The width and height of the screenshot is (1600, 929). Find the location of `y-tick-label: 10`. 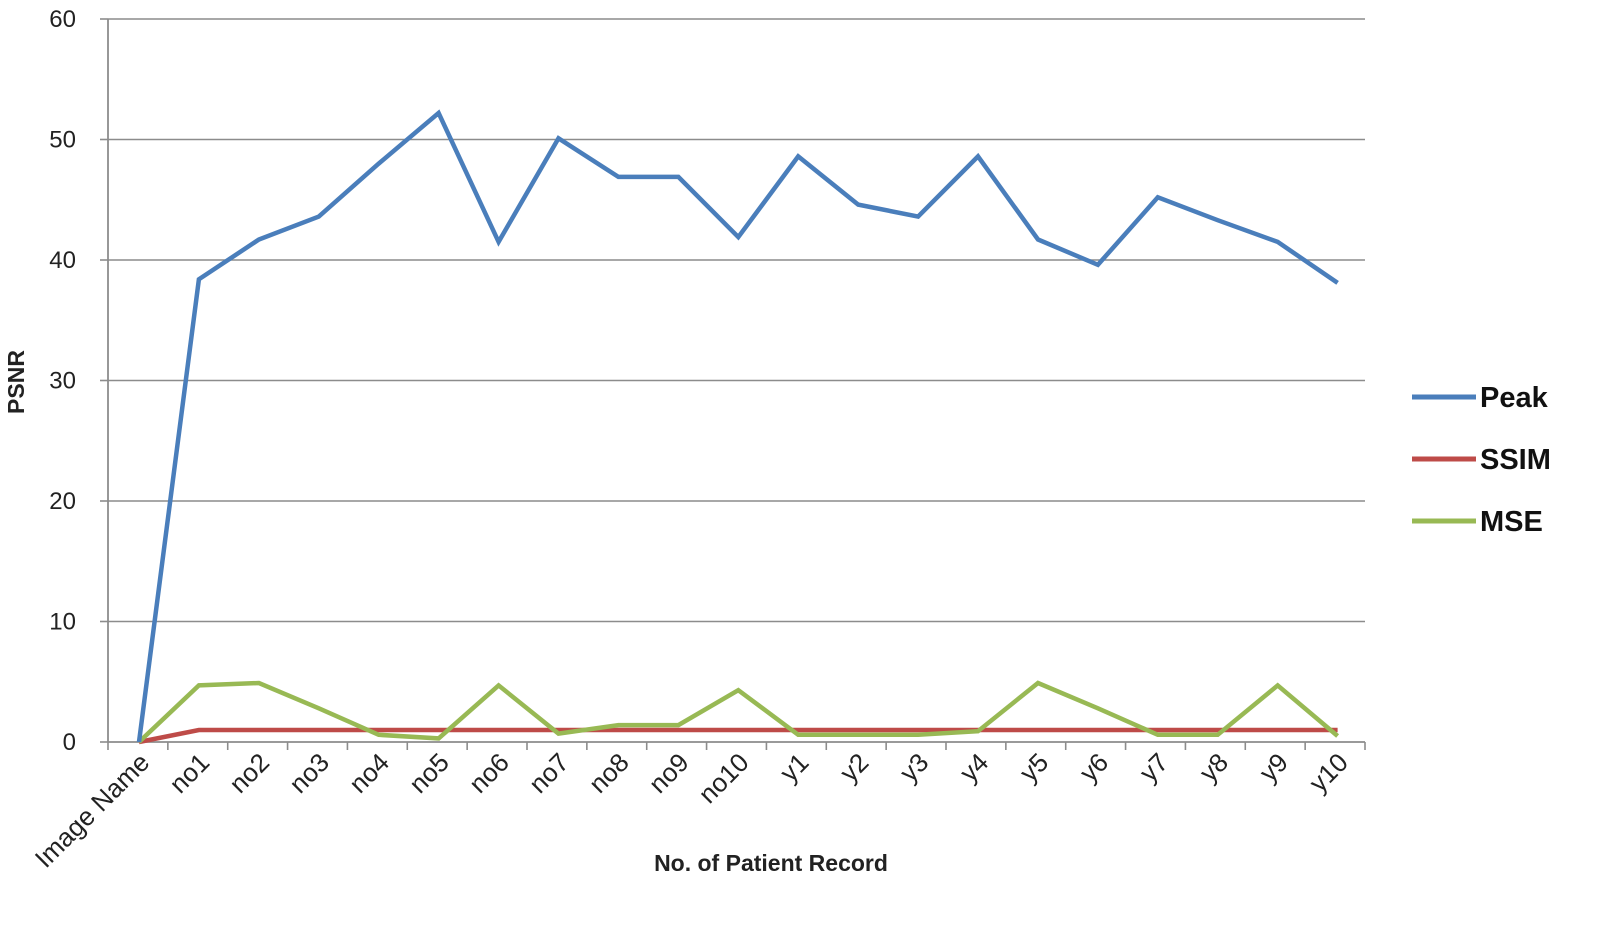

y-tick-label: 10 is located at coordinates (62, 622).